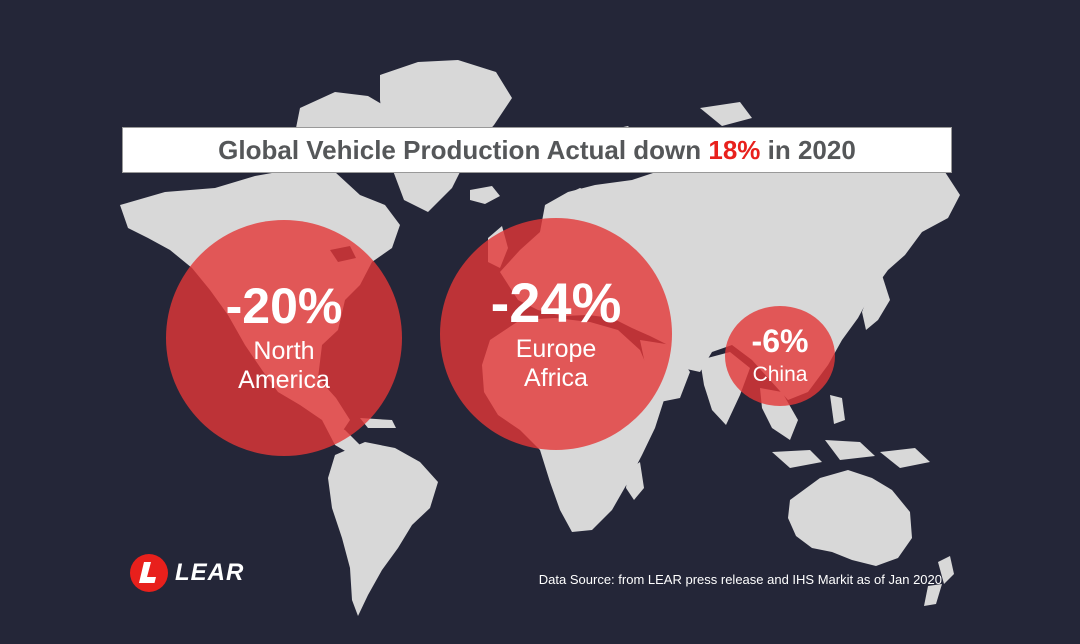  What do you see at coordinates (780, 374) in the screenshot?
I see `china-label: China` at bounding box center [780, 374].